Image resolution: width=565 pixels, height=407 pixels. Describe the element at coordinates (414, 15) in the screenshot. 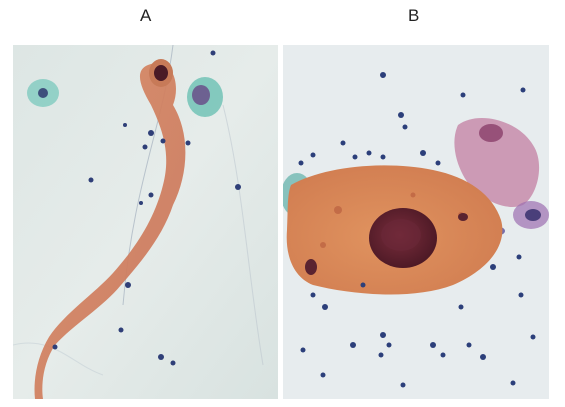

I see `panel-label-b: B` at that location.